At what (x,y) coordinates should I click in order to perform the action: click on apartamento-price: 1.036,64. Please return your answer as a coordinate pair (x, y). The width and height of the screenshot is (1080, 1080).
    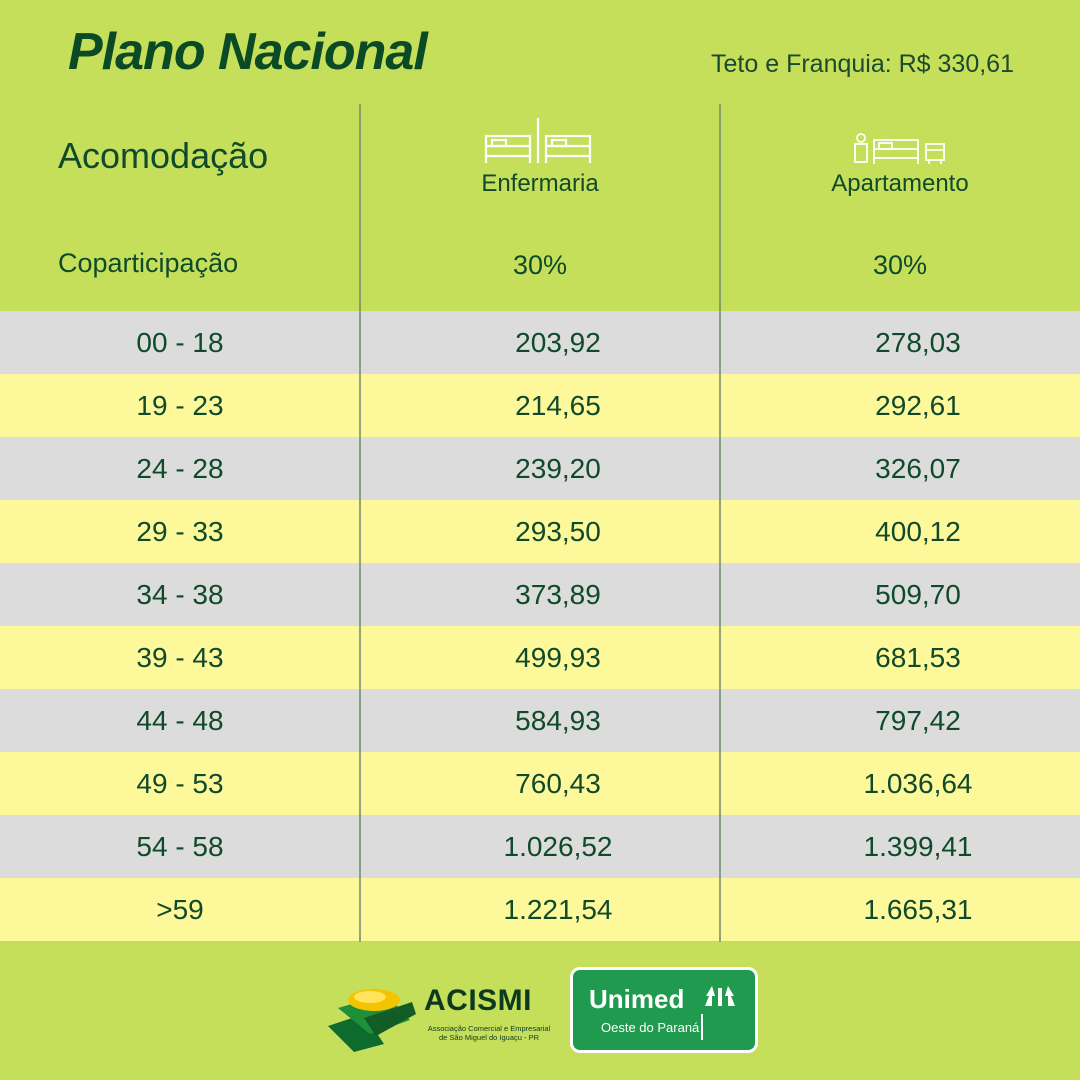
    Looking at the image, I should click on (918, 783).